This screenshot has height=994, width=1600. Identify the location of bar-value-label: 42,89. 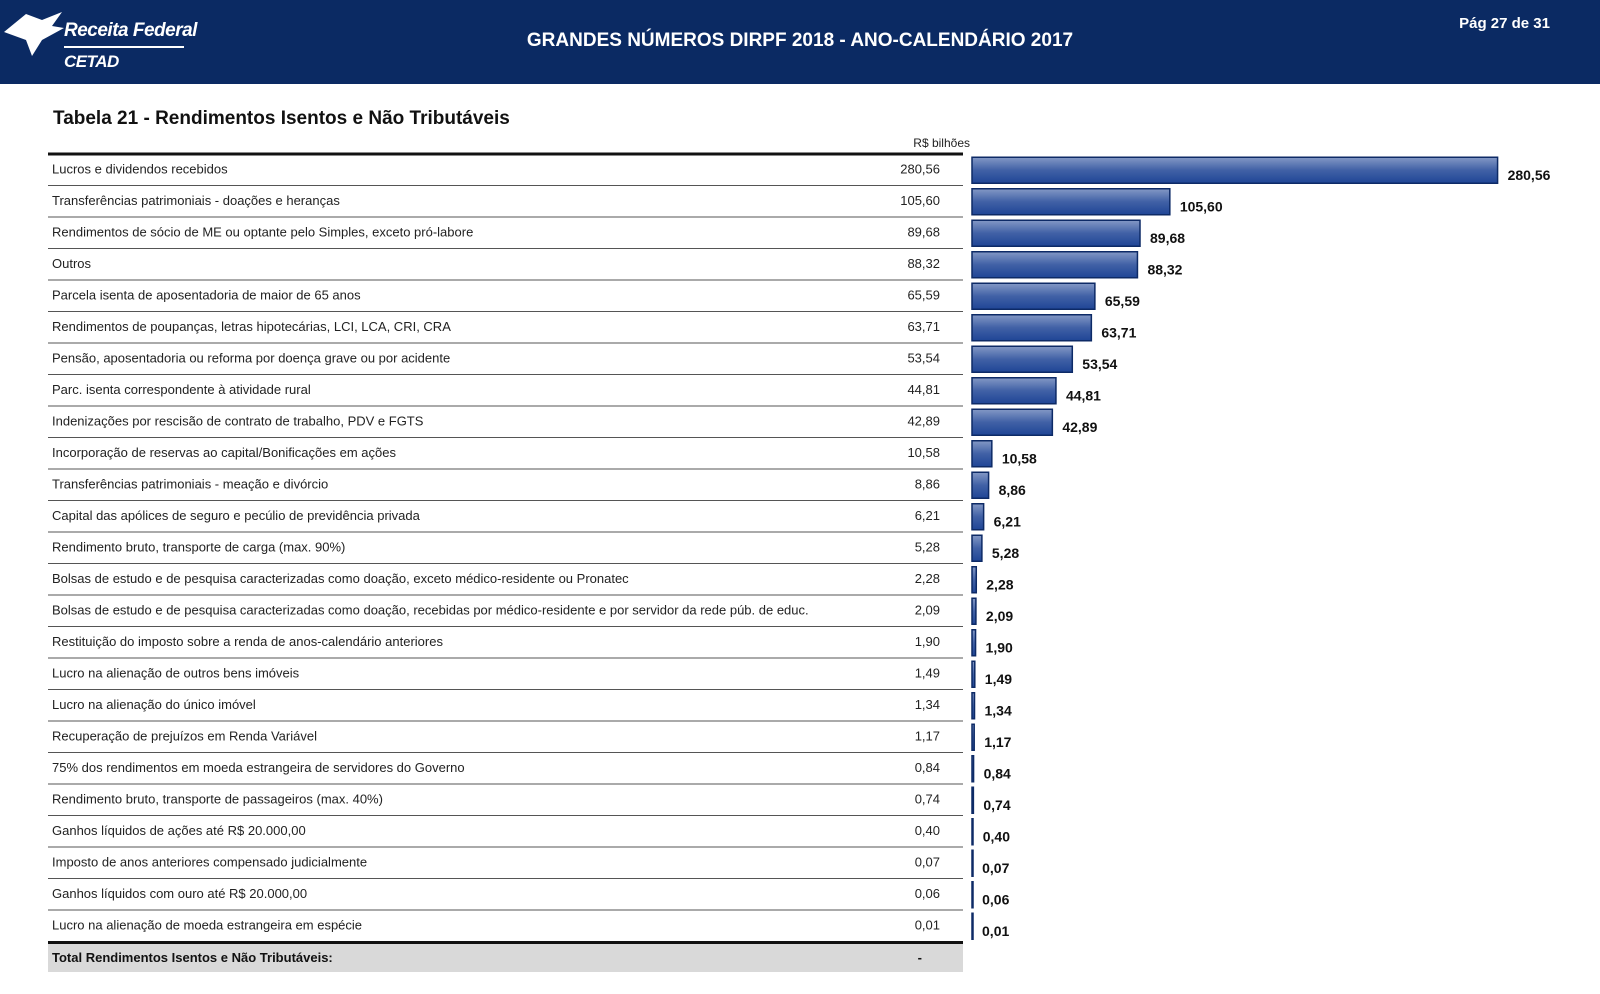
(1079, 427).